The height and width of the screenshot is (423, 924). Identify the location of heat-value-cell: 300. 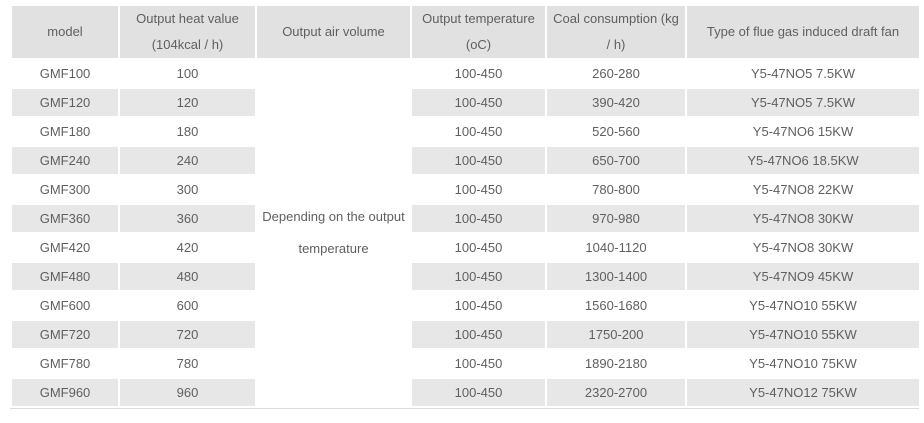
(187, 189).